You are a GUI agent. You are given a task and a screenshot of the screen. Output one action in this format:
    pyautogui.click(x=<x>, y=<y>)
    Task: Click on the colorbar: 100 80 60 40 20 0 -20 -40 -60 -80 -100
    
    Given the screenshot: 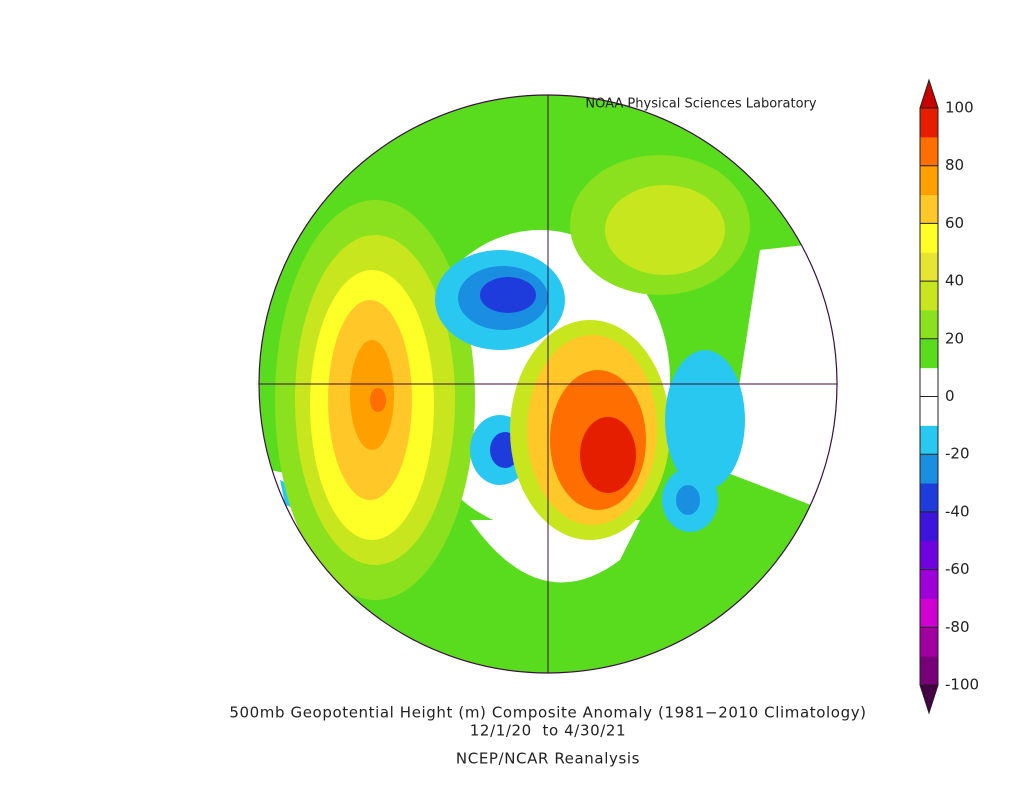 What is the action you would take?
    pyautogui.click(x=949, y=396)
    